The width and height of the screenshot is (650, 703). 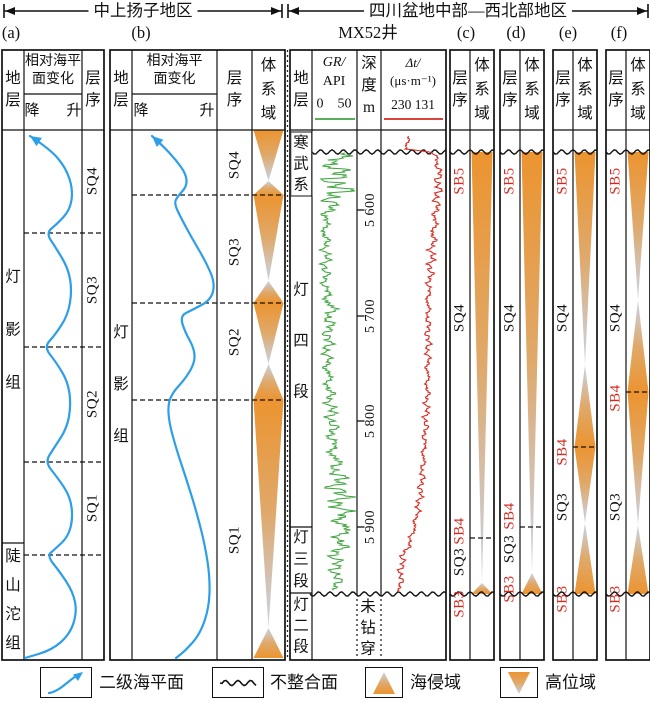 I want to click on highstand-tract-icon, so click(x=519, y=682).